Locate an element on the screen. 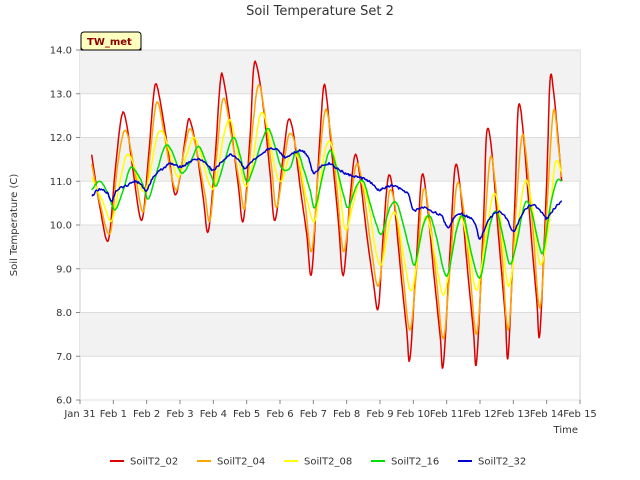 Image resolution: width=640 pixels, height=480 pixels. site-badge-text: TW_met is located at coordinates (109, 42).